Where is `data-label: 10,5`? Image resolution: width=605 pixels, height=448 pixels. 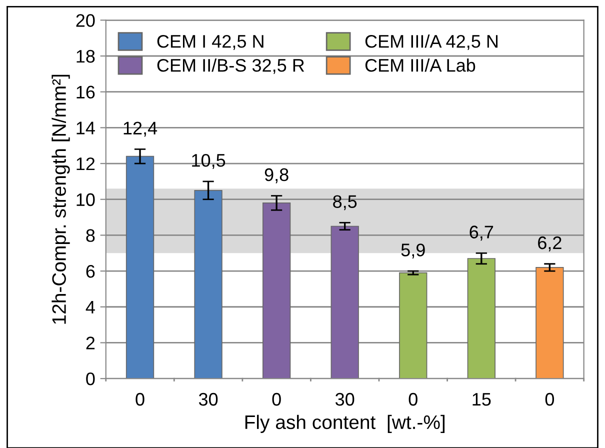 data-label: 10,5 is located at coordinates (209, 161).